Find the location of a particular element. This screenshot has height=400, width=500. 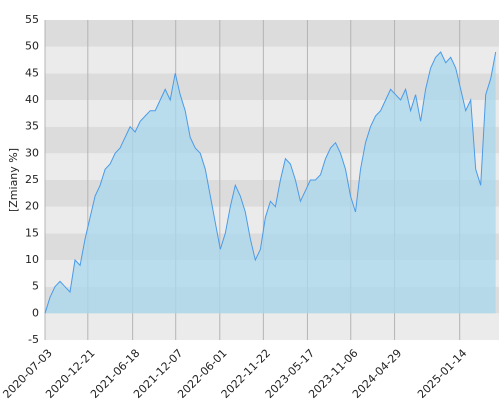

y-tick-label: 0 is located at coordinates (35, 312).